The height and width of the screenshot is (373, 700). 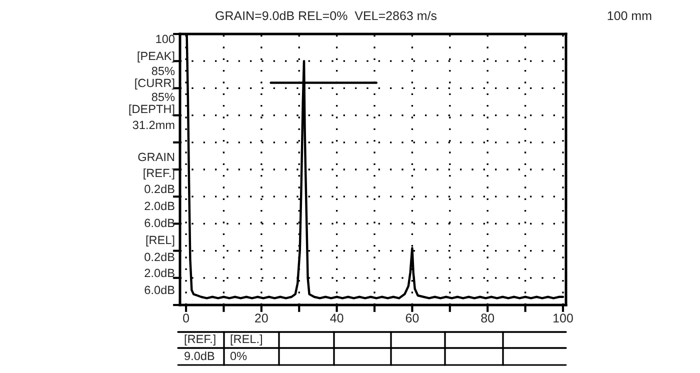 I want to click on x-tick-label: 40, so click(x=337, y=318).